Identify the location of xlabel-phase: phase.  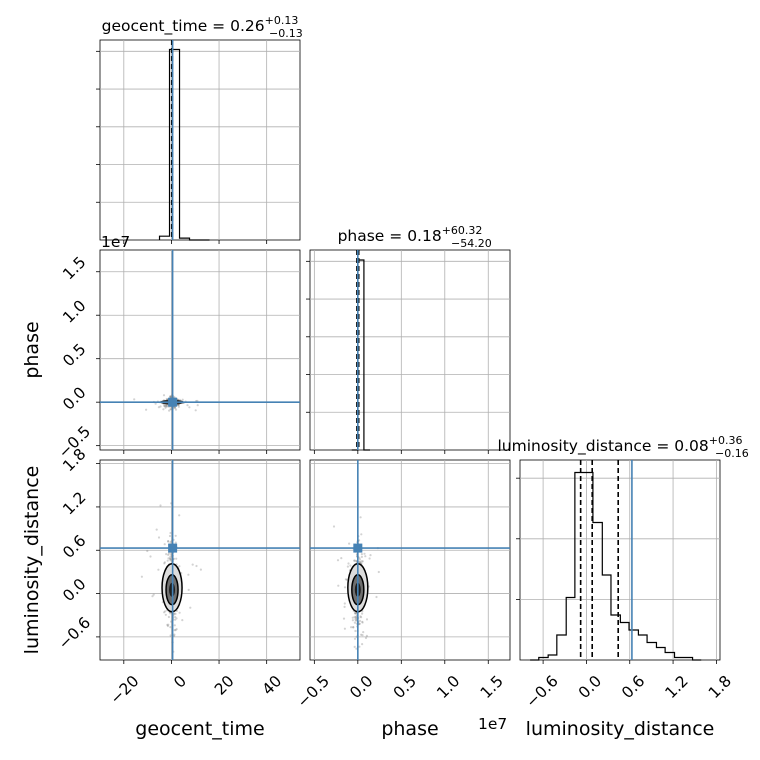
(409, 729).